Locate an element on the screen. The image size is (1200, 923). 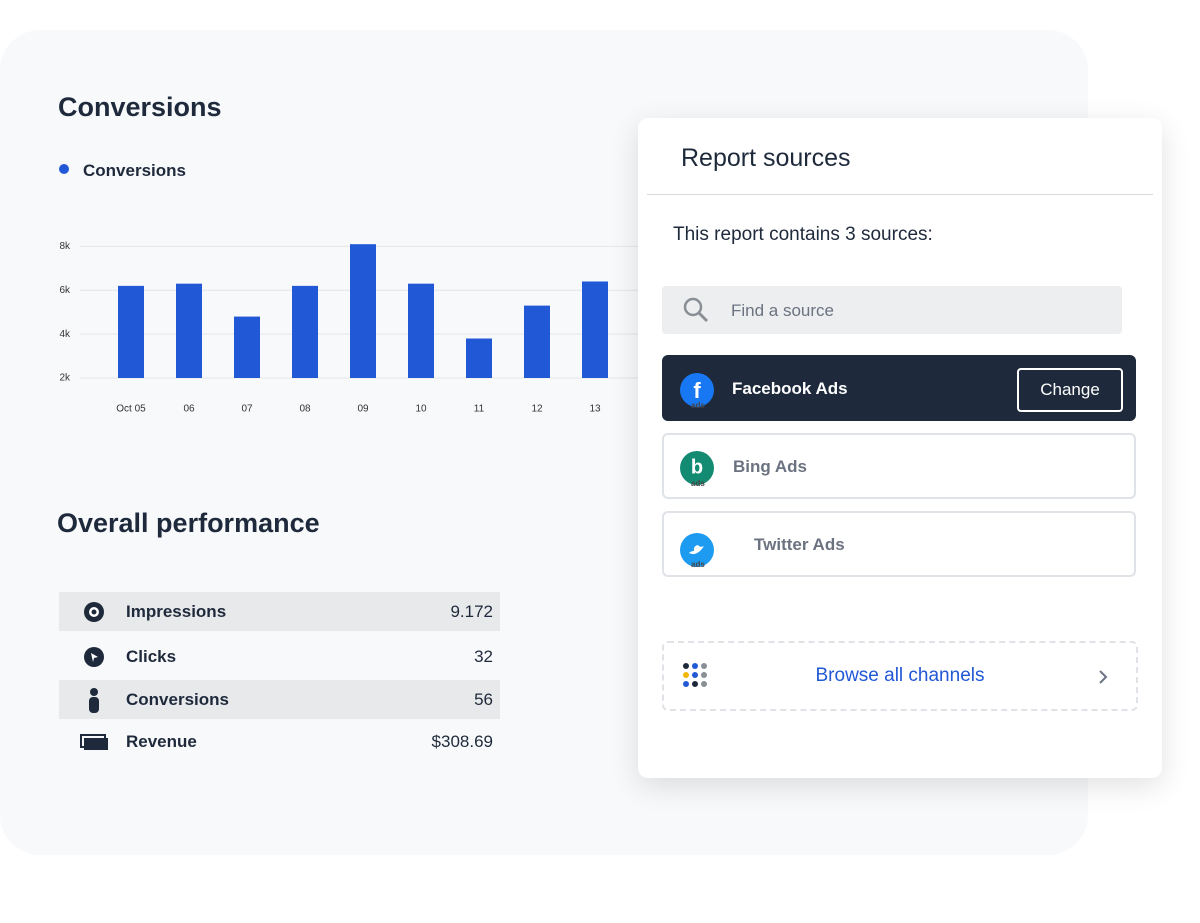
metric-row: Clicks 32 is located at coordinates (279, 656).